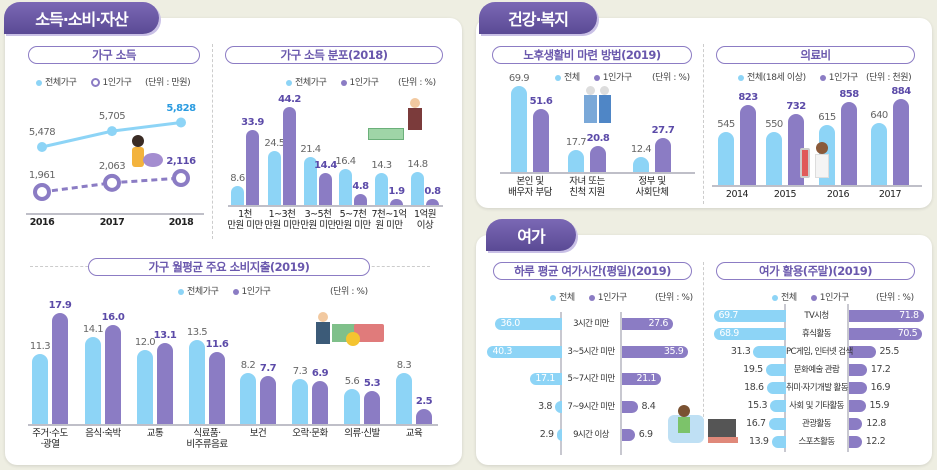 This screenshot has width=937, height=470. Describe the element at coordinates (60, 306) in the screenshot. I see `value-label: 17.9` at that location.